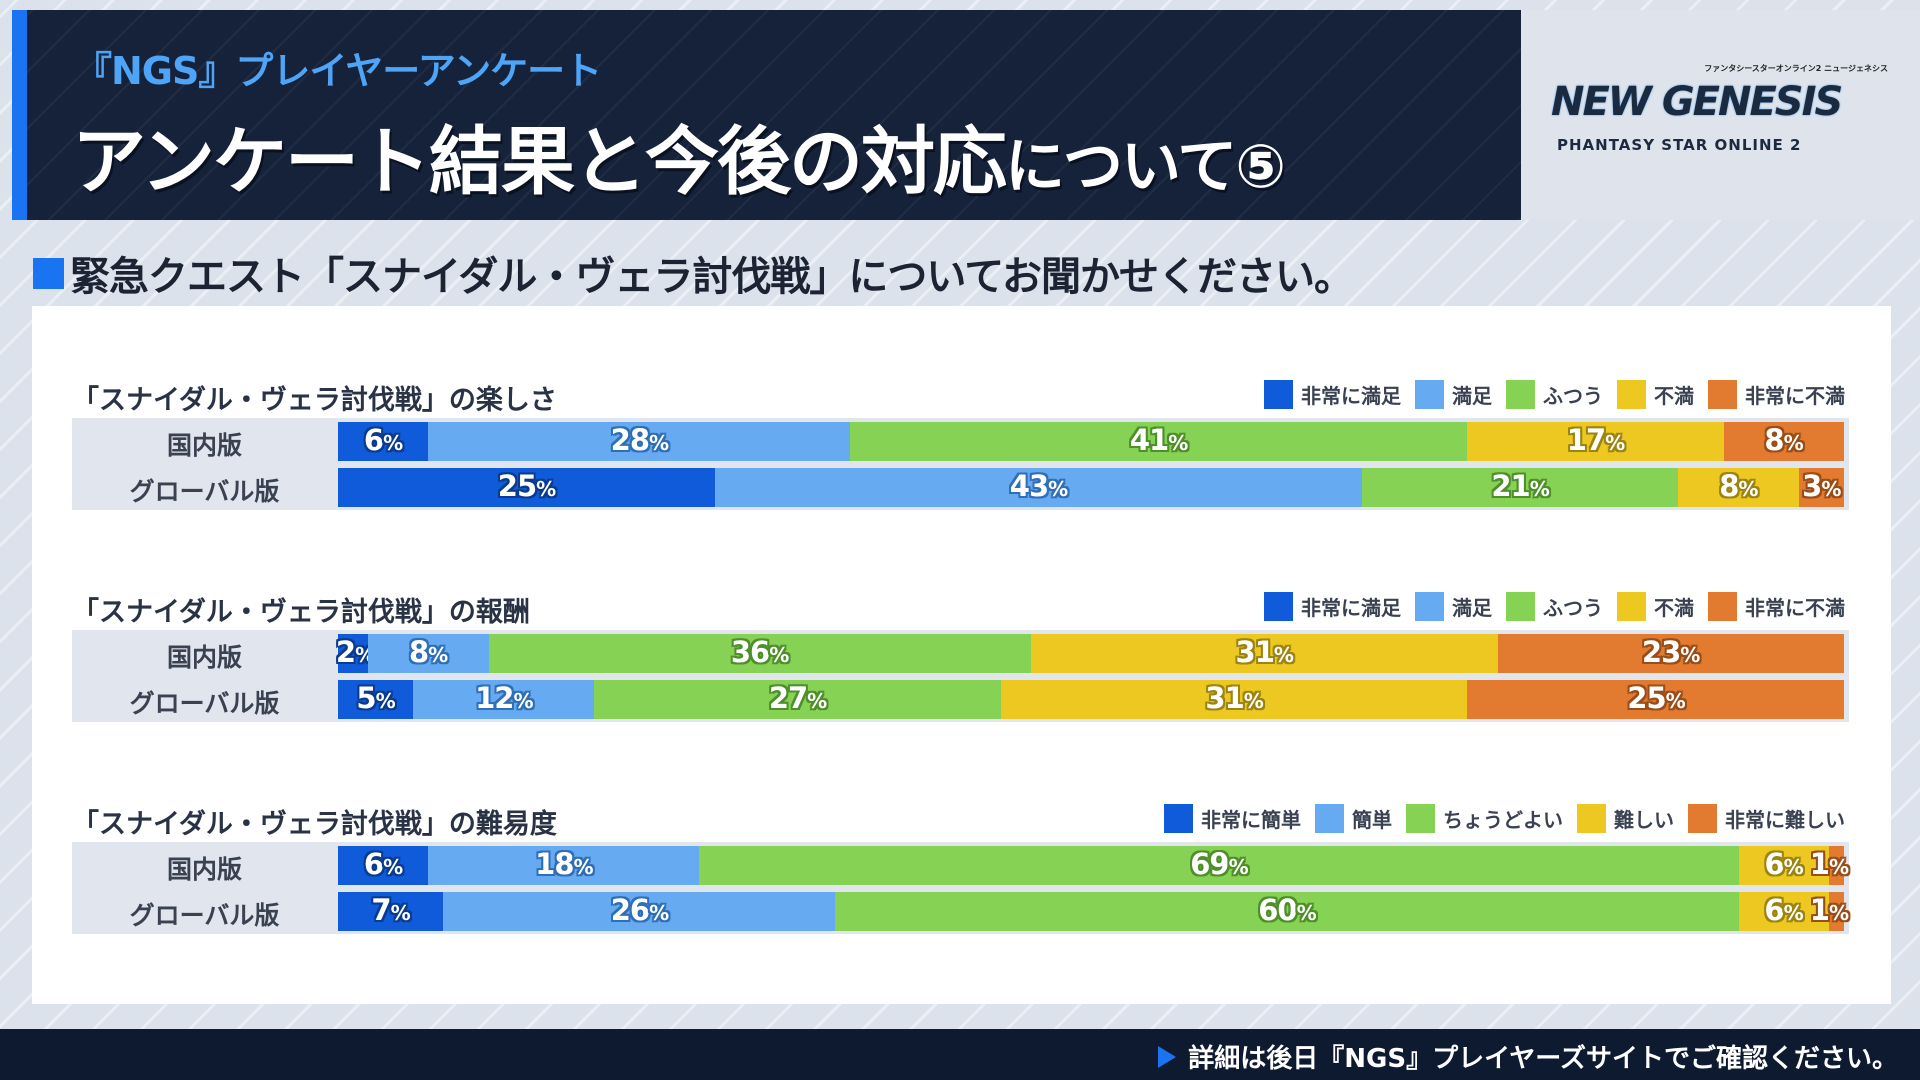  I want to click on bar-segment: 23%, so click(1670, 653).